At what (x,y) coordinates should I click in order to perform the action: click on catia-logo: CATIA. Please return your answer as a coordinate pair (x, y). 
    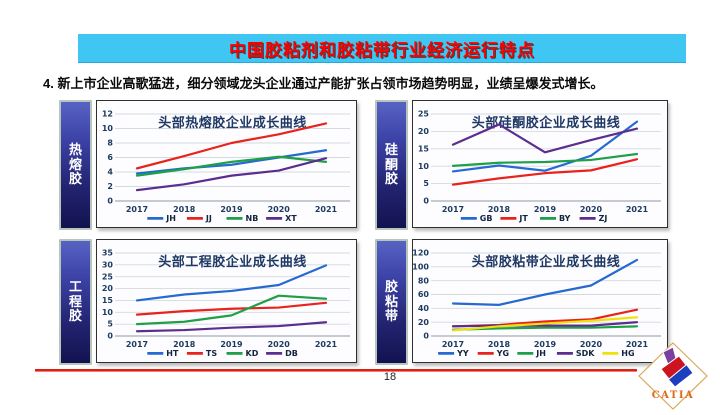
    Looking at the image, I should click on (673, 375).